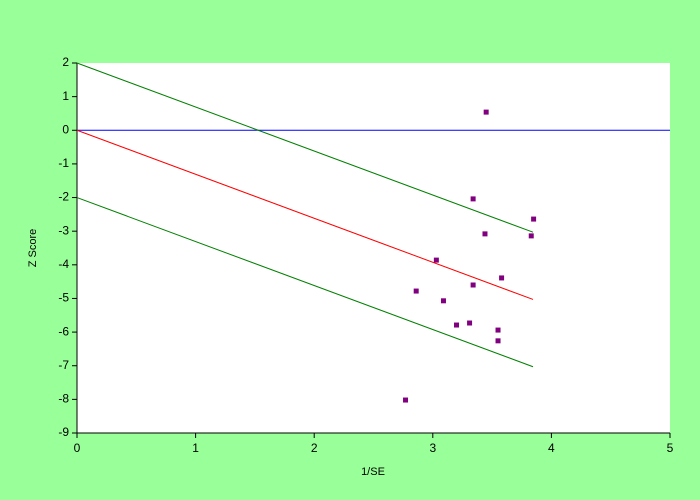 Image resolution: width=700 pixels, height=500 pixels. What do you see at coordinates (63, 331) in the screenshot?
I see `y-tick-label: -6` at bounding box center [63, 331].